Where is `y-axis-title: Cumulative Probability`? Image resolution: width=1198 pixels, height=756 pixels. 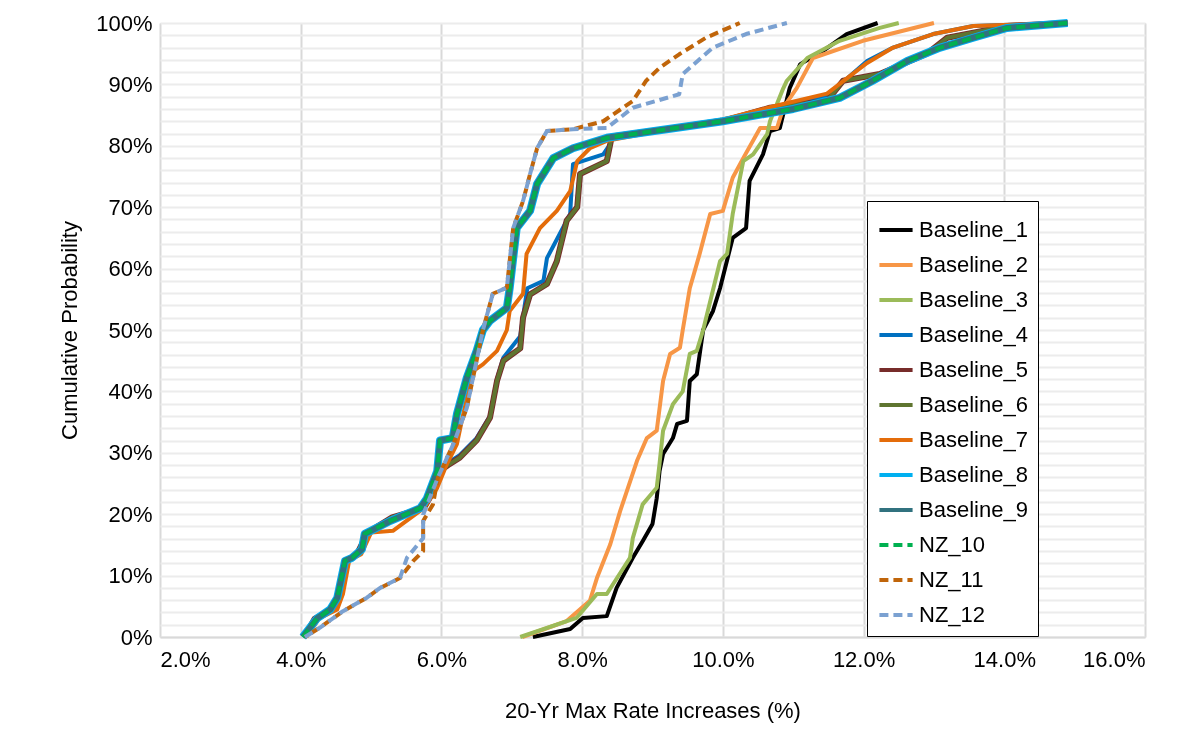 y-axis-title: Cumulative Probability is located at coordinates (70, 330).